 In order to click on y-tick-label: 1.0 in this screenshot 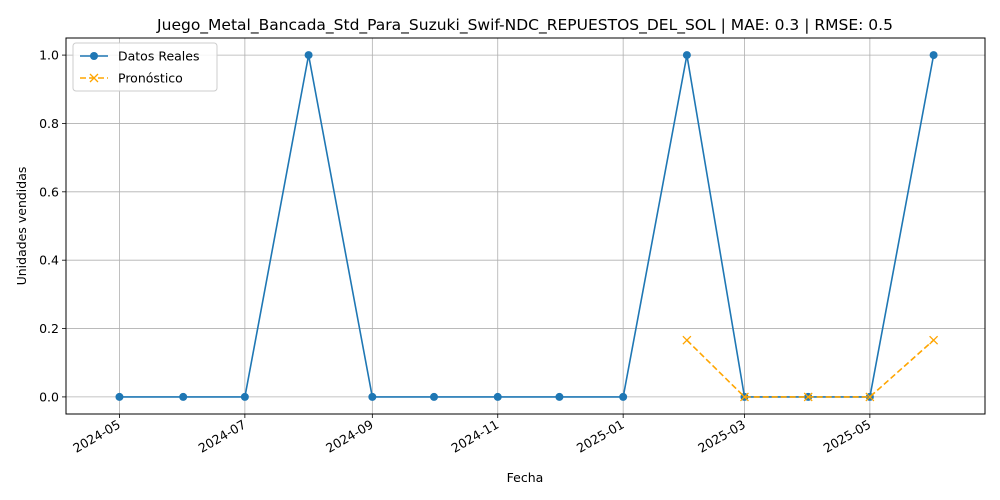, I will do `click(49, 55)`.